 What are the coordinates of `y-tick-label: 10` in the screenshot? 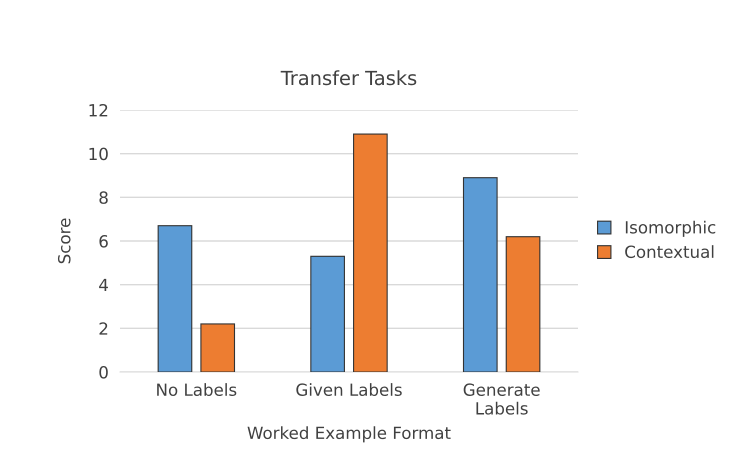 It's located at (99, 154).